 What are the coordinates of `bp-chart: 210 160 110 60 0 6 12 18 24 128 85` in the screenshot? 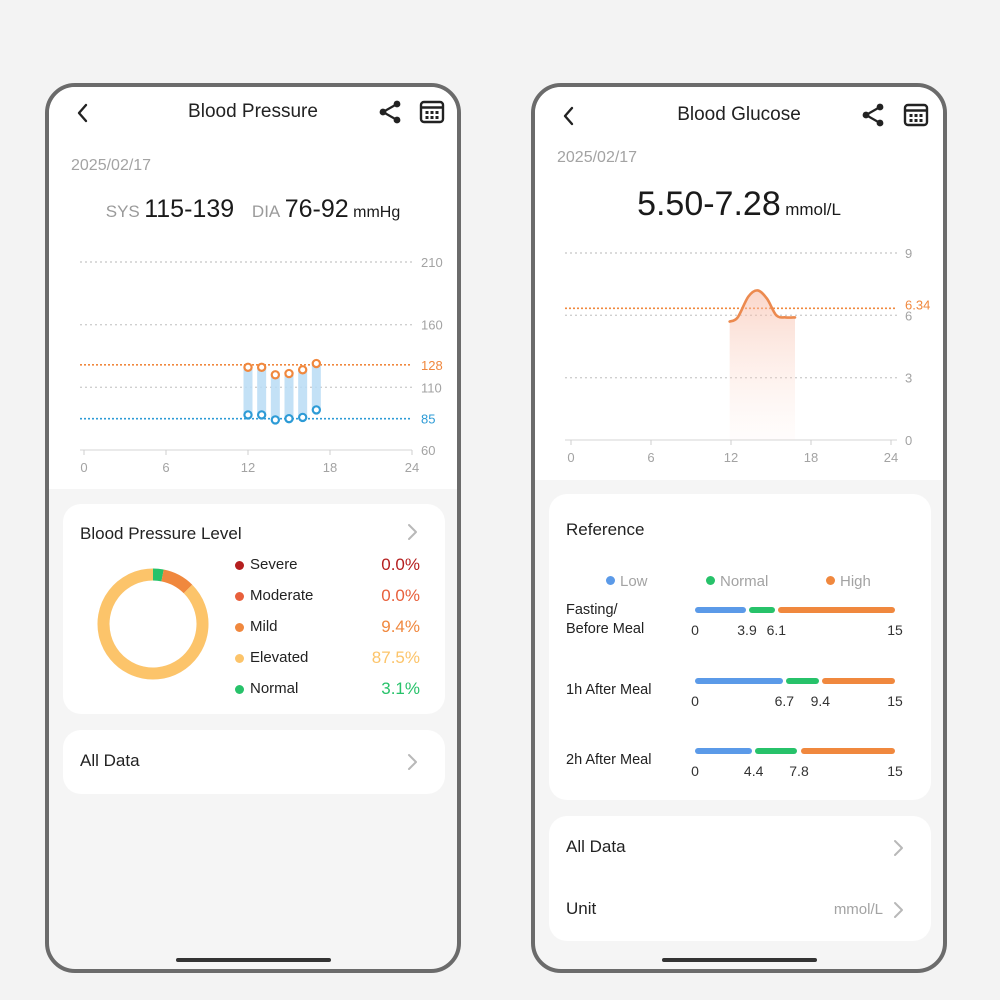 It's located at (261, 365).